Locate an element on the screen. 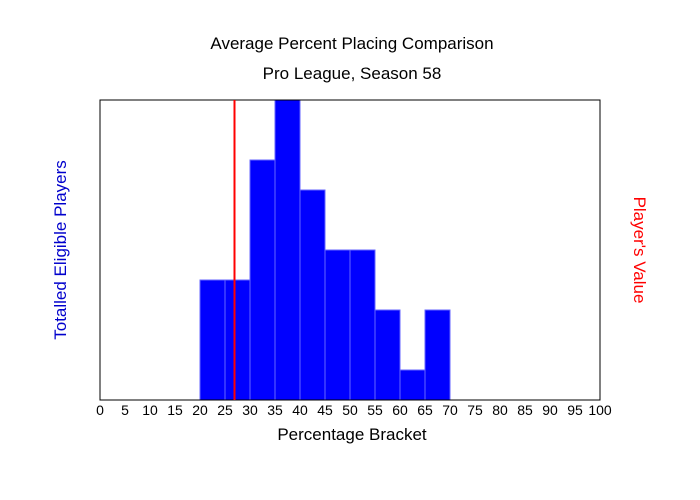 The height and width of the screenshot is (500, 700). secondary-axis-label: Player's Value is located at coordinates (639, 250).